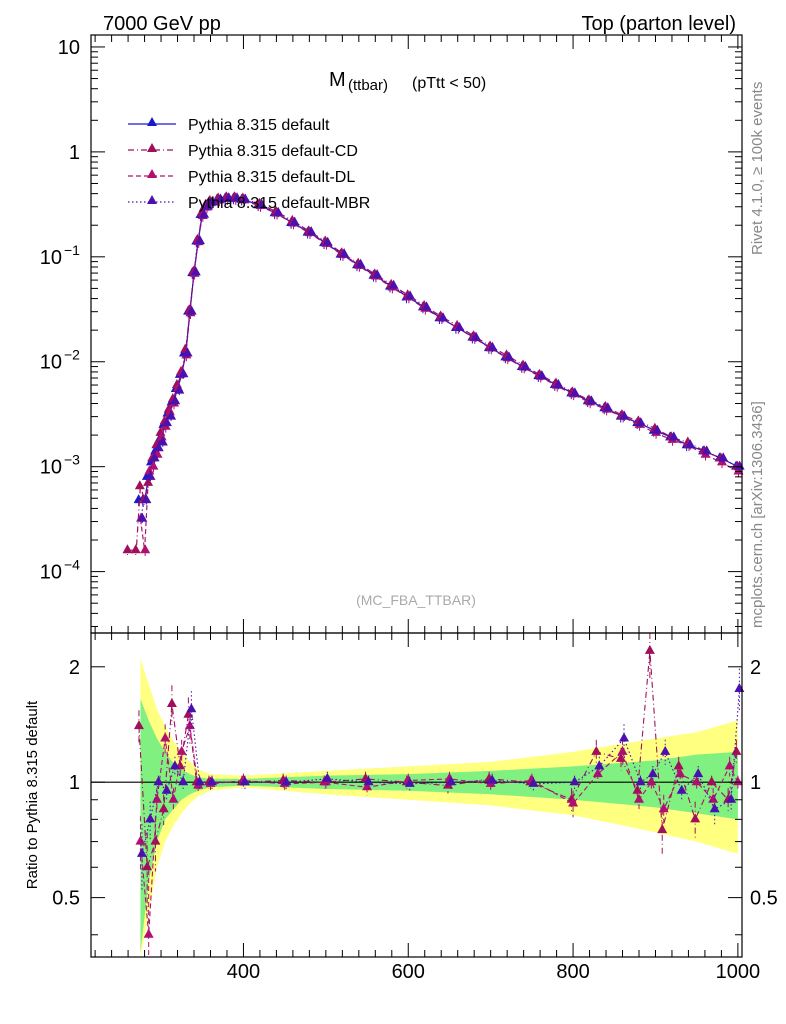  What do you see at coordinates (757, 514) in the screenshot?
I see `mcplots-side-label: mcplots.cern.ch [arXiv:1306.3436]` at bounding box center [757, 514].